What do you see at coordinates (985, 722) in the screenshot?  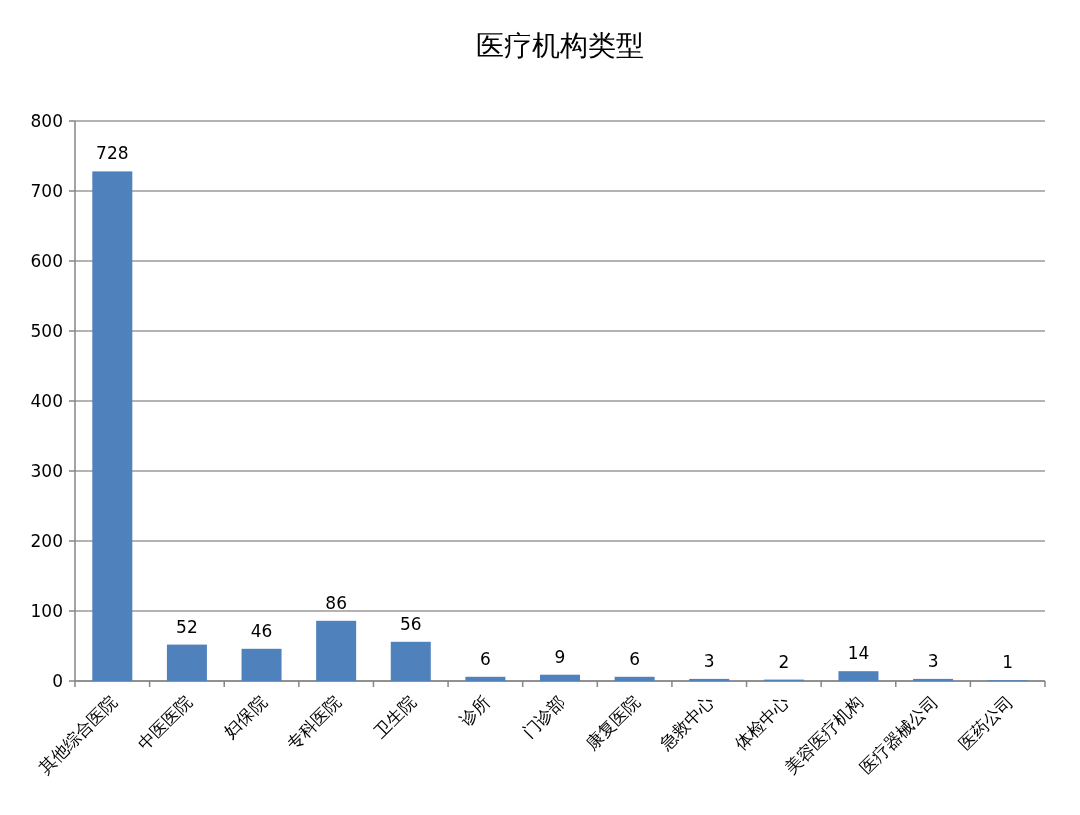 I see `x-tick-label: 医药公司` at bounding box center [985, 722].